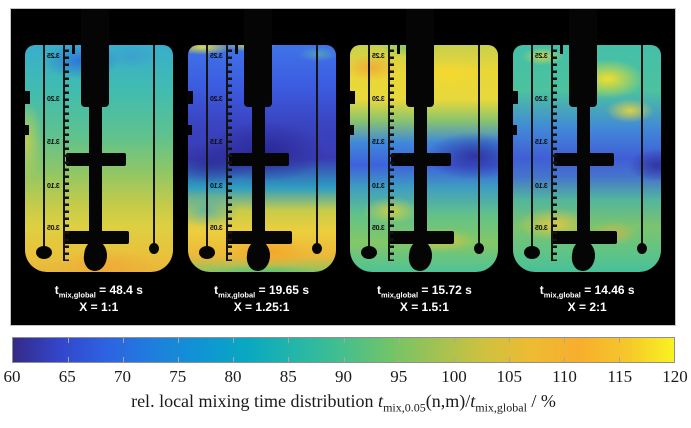  Describe the element at coordinates (448, 401) in the screenshot. I see `axis-label-text: (n,m)/` at that location.